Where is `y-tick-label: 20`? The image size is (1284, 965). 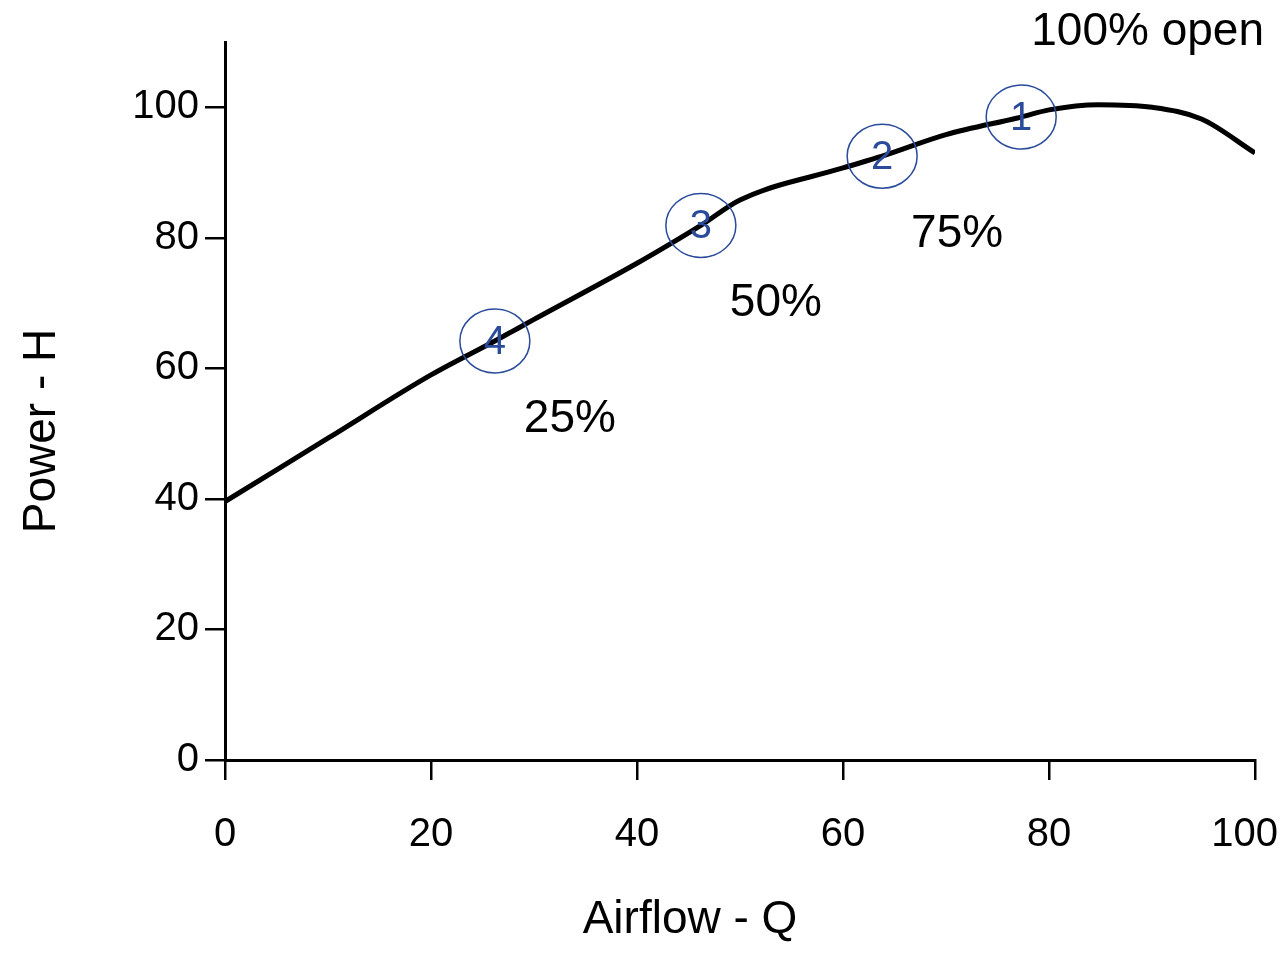
y-tick-label: 20 is located at coordinates (176, 626).